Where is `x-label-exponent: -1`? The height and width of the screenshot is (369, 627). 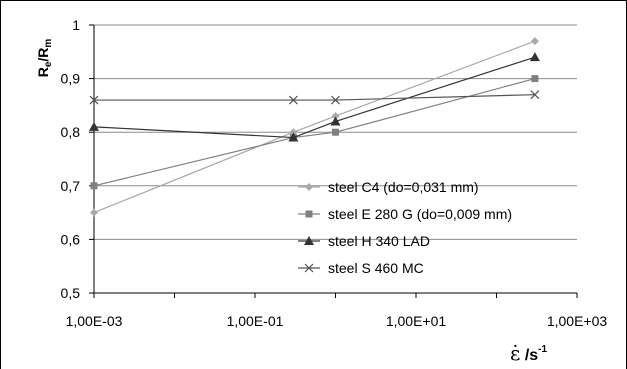
x-label-exponent: -1 is located at coordinates (542, 349).